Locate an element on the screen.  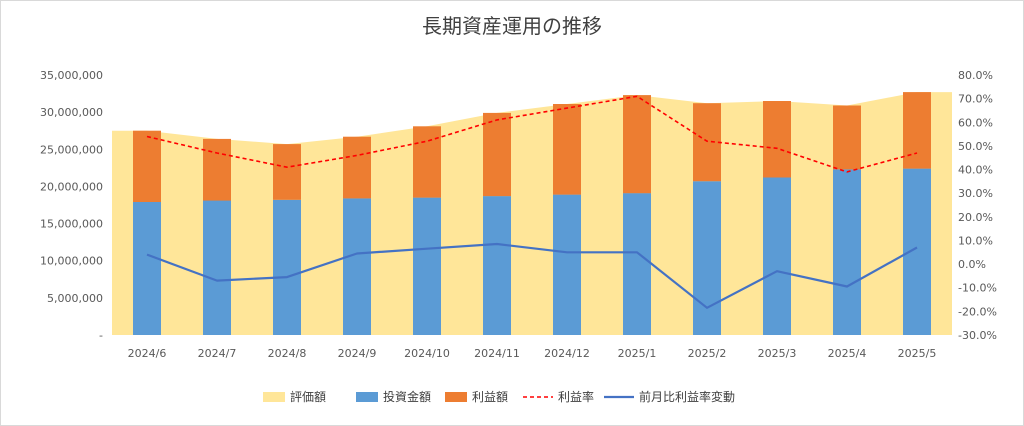
right-axis-tick: -30.0% is located at coordinates (977, 335).